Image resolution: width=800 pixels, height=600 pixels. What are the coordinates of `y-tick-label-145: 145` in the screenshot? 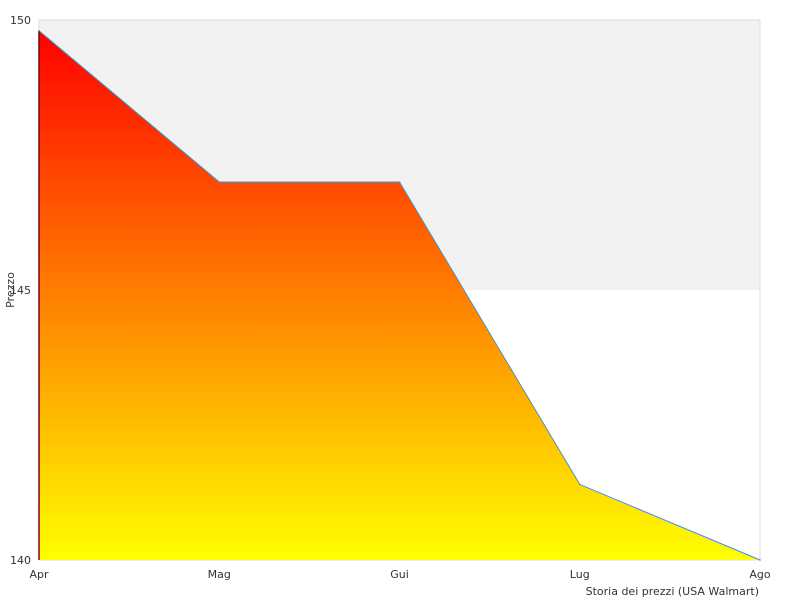 It's located at (20, 290).